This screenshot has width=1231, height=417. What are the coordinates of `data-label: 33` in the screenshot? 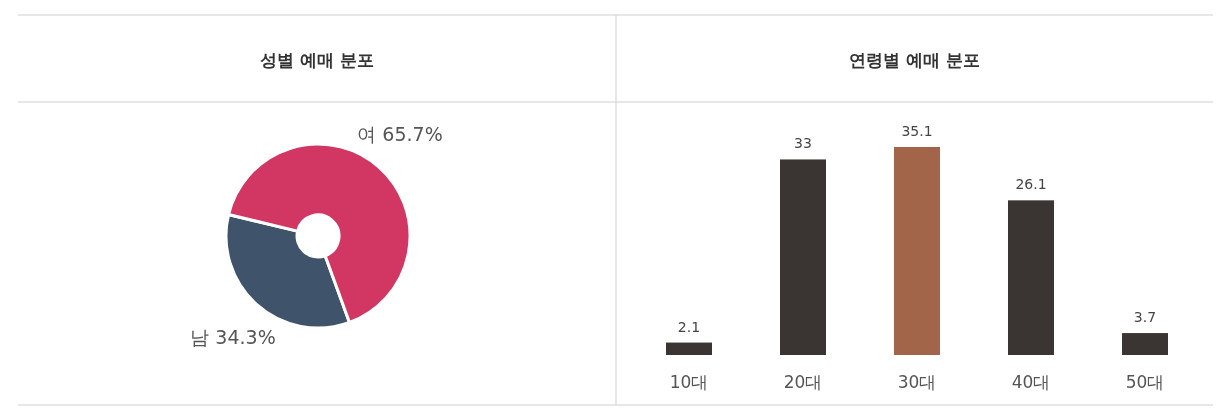 It's located at (803, 143).